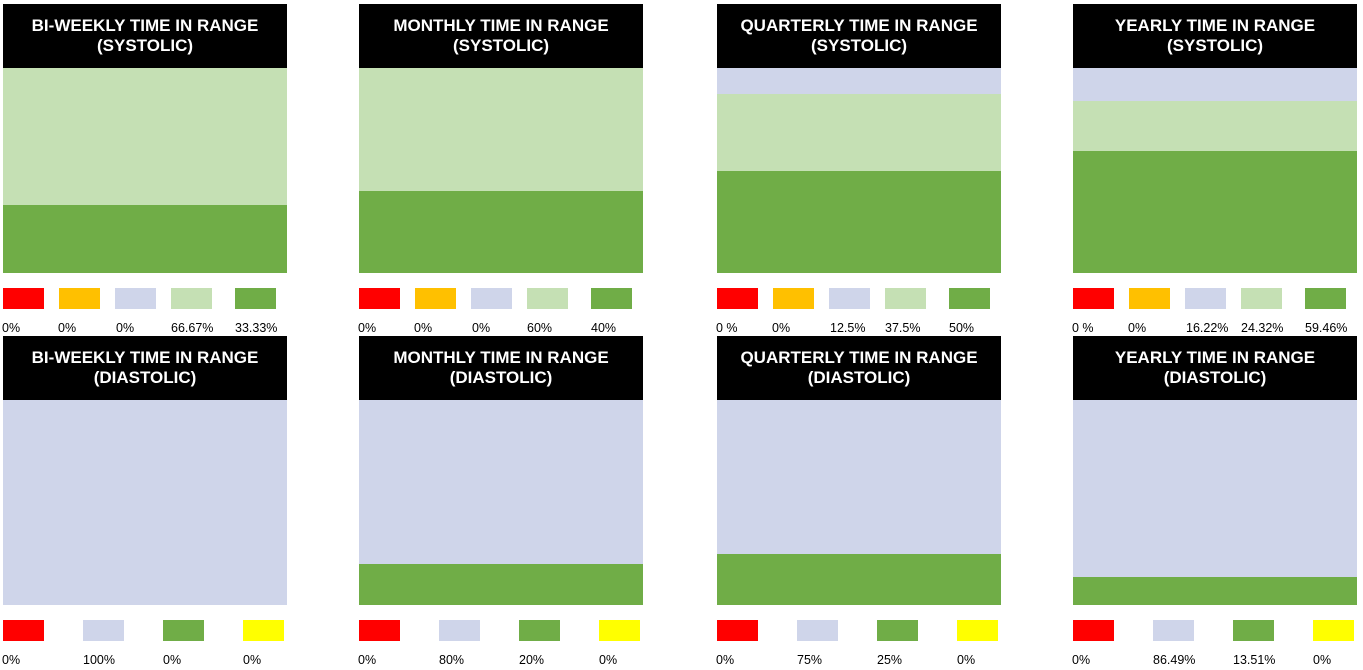 This screenshot has height=670, width=1363. What do you see at coordinates (1218, 311) in the screenshot?
I see `legend: 0 % 0% 16.22% 24.32% 59.46%` at bounding box center [1218, 311].